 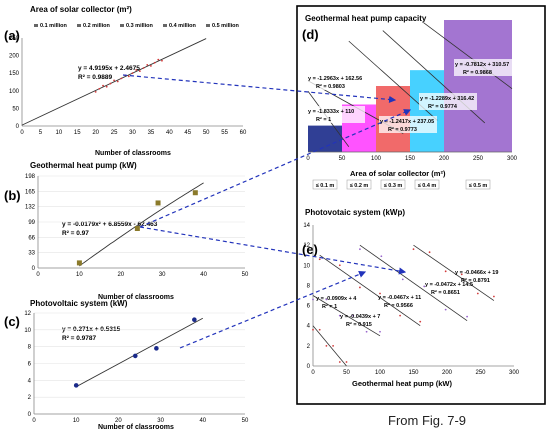 I want to click on panel-d-band-label-2: ≤ 0.3 m, so click(x=393, y=186).